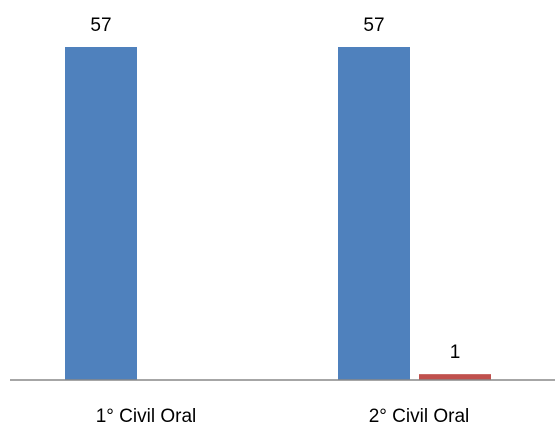  Describe the element at coordinates (101, 213) in the screenshot. I see `bar-series1-cat1` at that location.